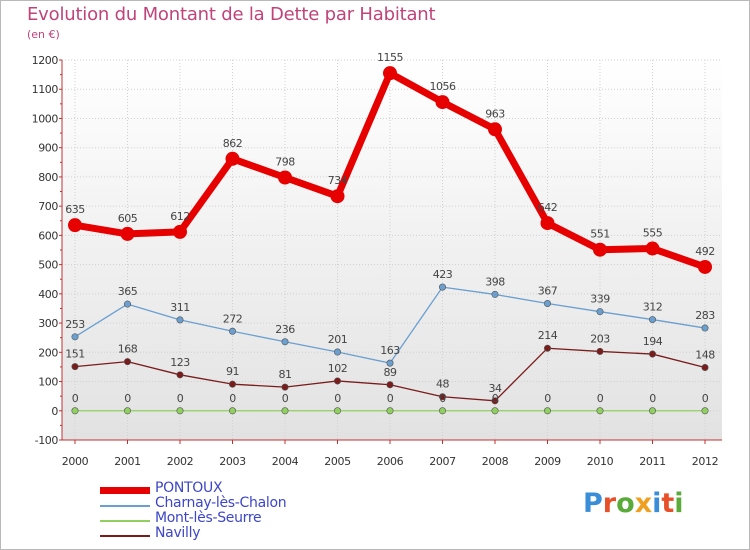  What do you see at coordinates (390, 461) in the screenshot?
I see `x-tick-label: 2006` at bounding box center [390, 461].